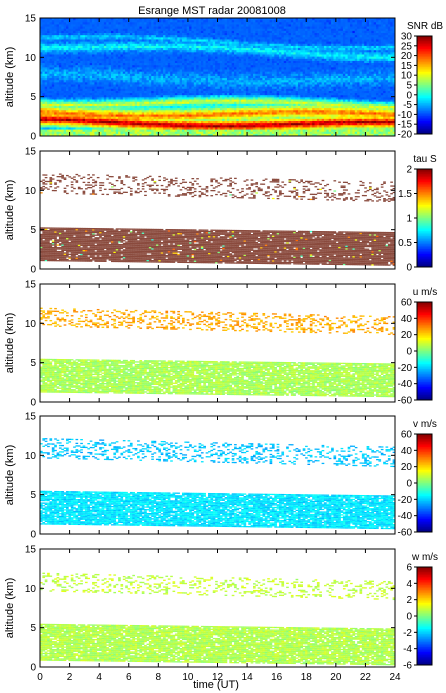  Describe the element at coordinates (33, 97) in the screenshot. I see `snr-ytick-label: 5` at that location.